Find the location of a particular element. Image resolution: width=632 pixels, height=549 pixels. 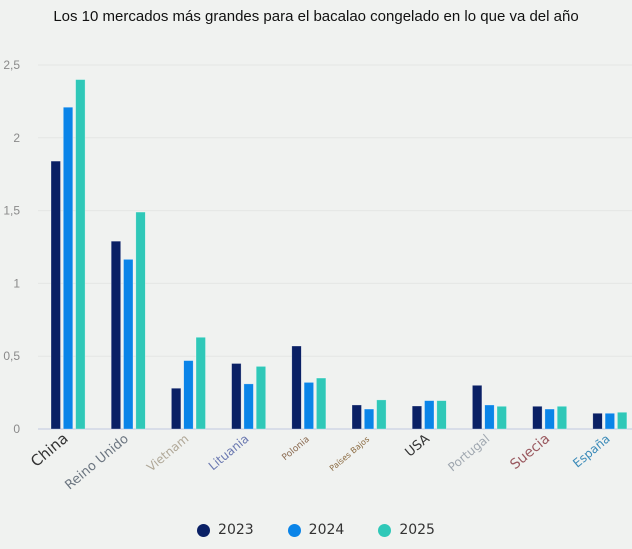

bar-2023-portugal is located at coordinates (477, 407).